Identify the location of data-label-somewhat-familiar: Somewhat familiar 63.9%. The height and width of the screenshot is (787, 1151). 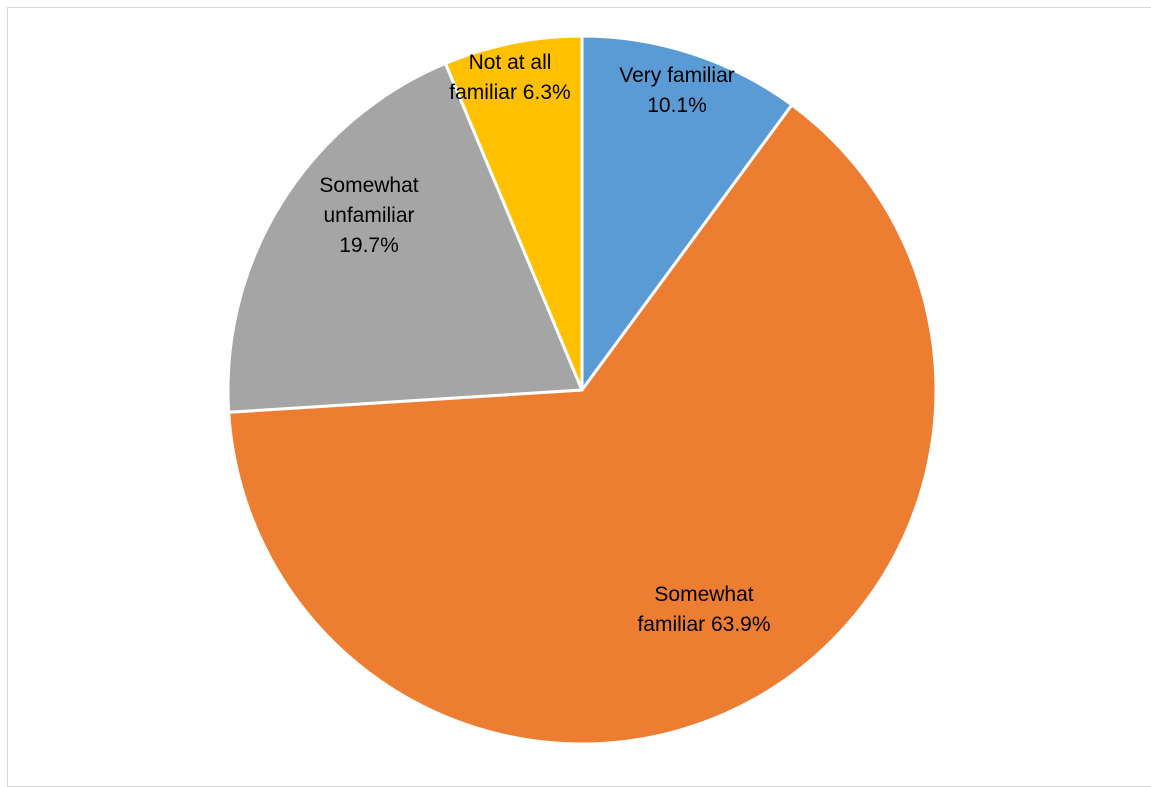
(703, 609).